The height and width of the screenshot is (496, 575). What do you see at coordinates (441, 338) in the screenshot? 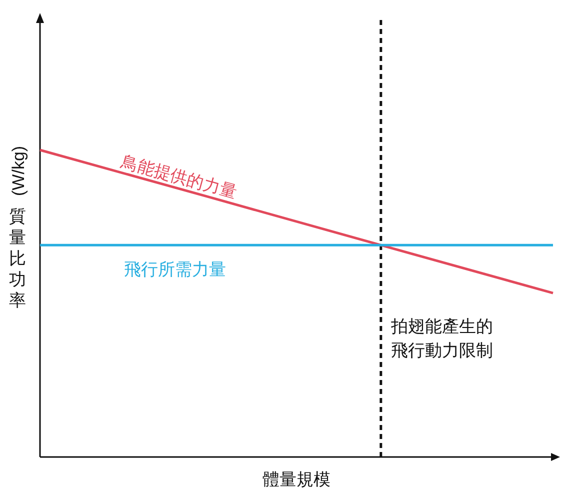
I see `annotation: 拍翅能產生的飛行動力限制` at bounding box center [441, 338].